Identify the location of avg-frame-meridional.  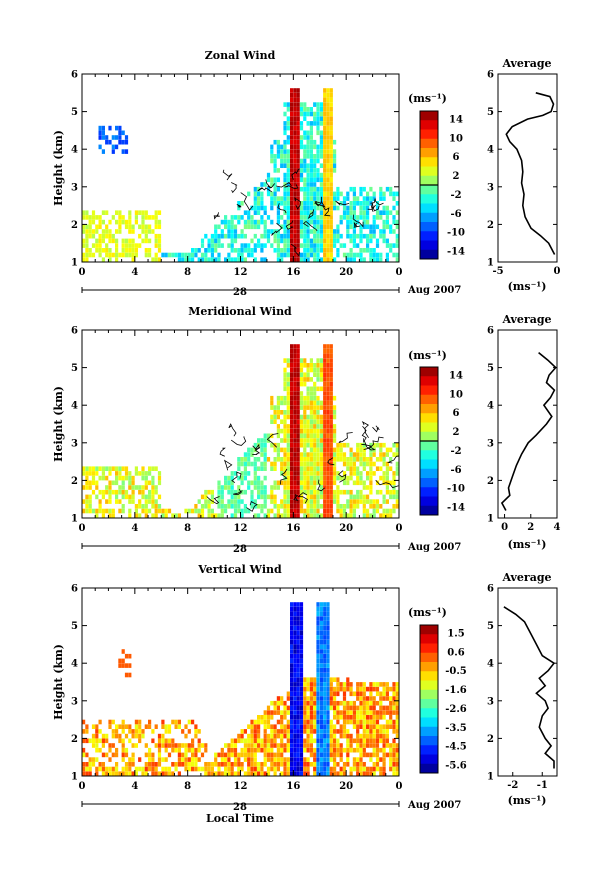
(527, 424).